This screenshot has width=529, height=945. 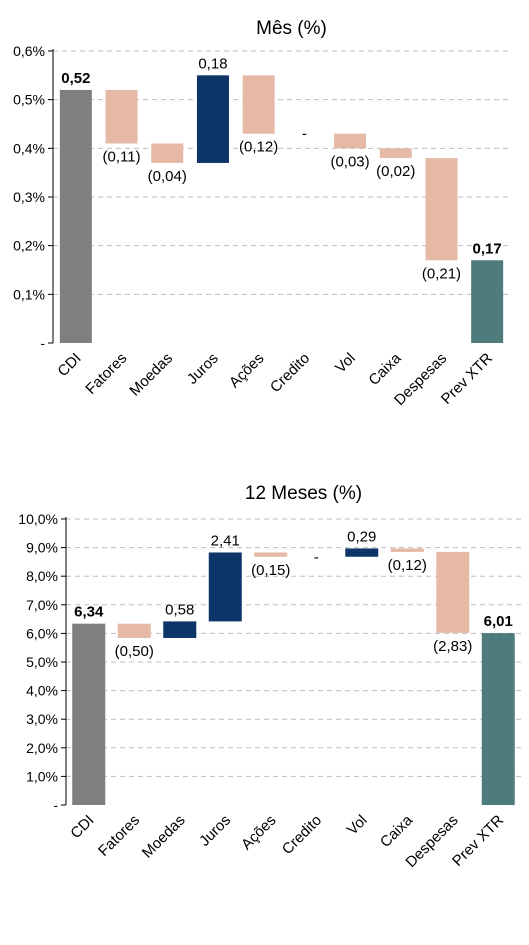 I want to click on monthly-bar-prev-xtr, so click(x=487, y=301).